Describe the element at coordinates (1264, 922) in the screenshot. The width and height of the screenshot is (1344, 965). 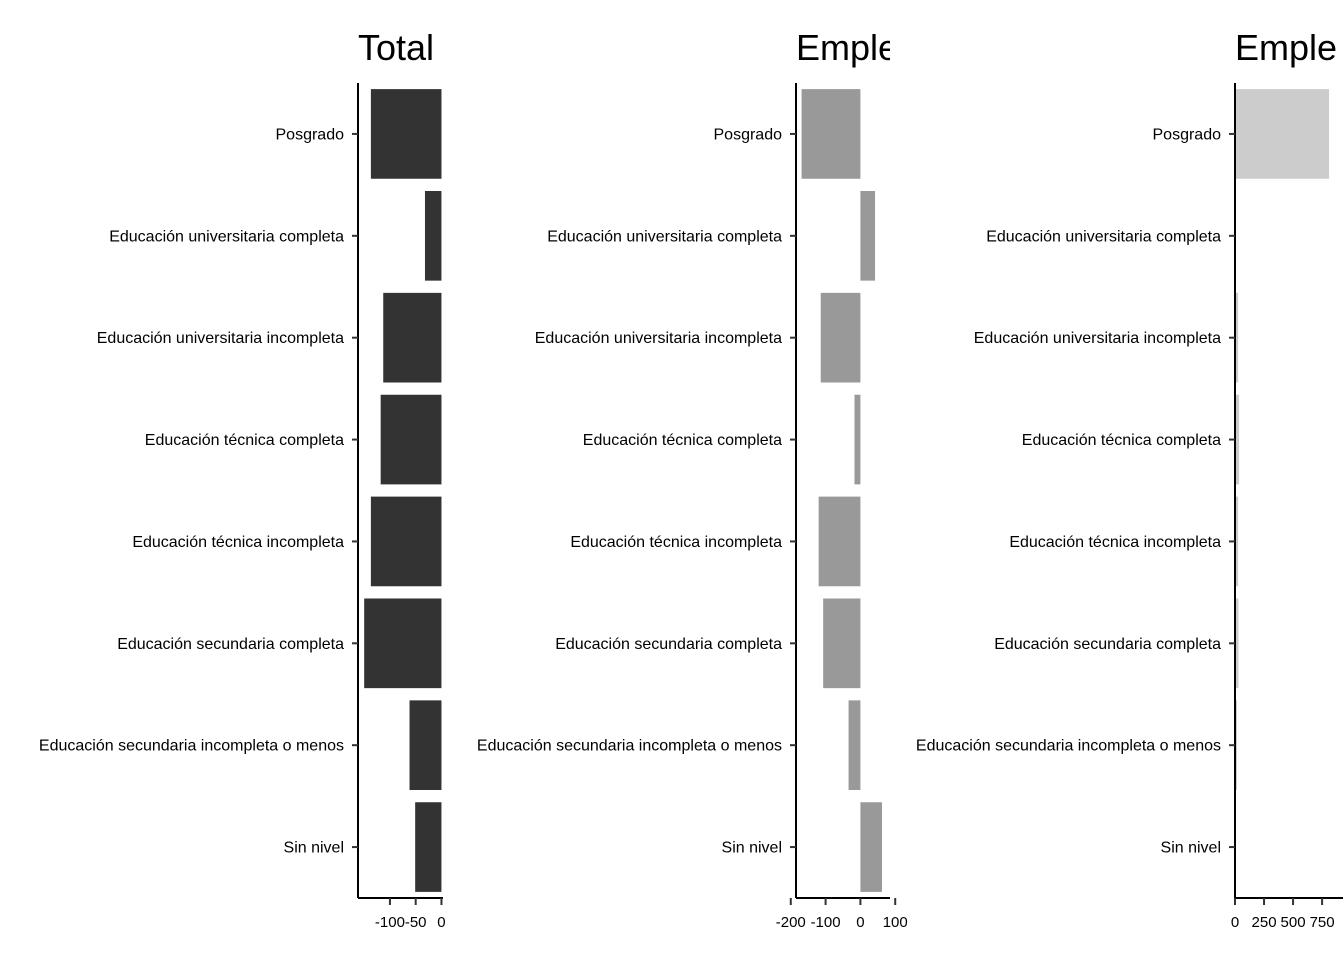
I see `x-tick-label: 250` at that location.